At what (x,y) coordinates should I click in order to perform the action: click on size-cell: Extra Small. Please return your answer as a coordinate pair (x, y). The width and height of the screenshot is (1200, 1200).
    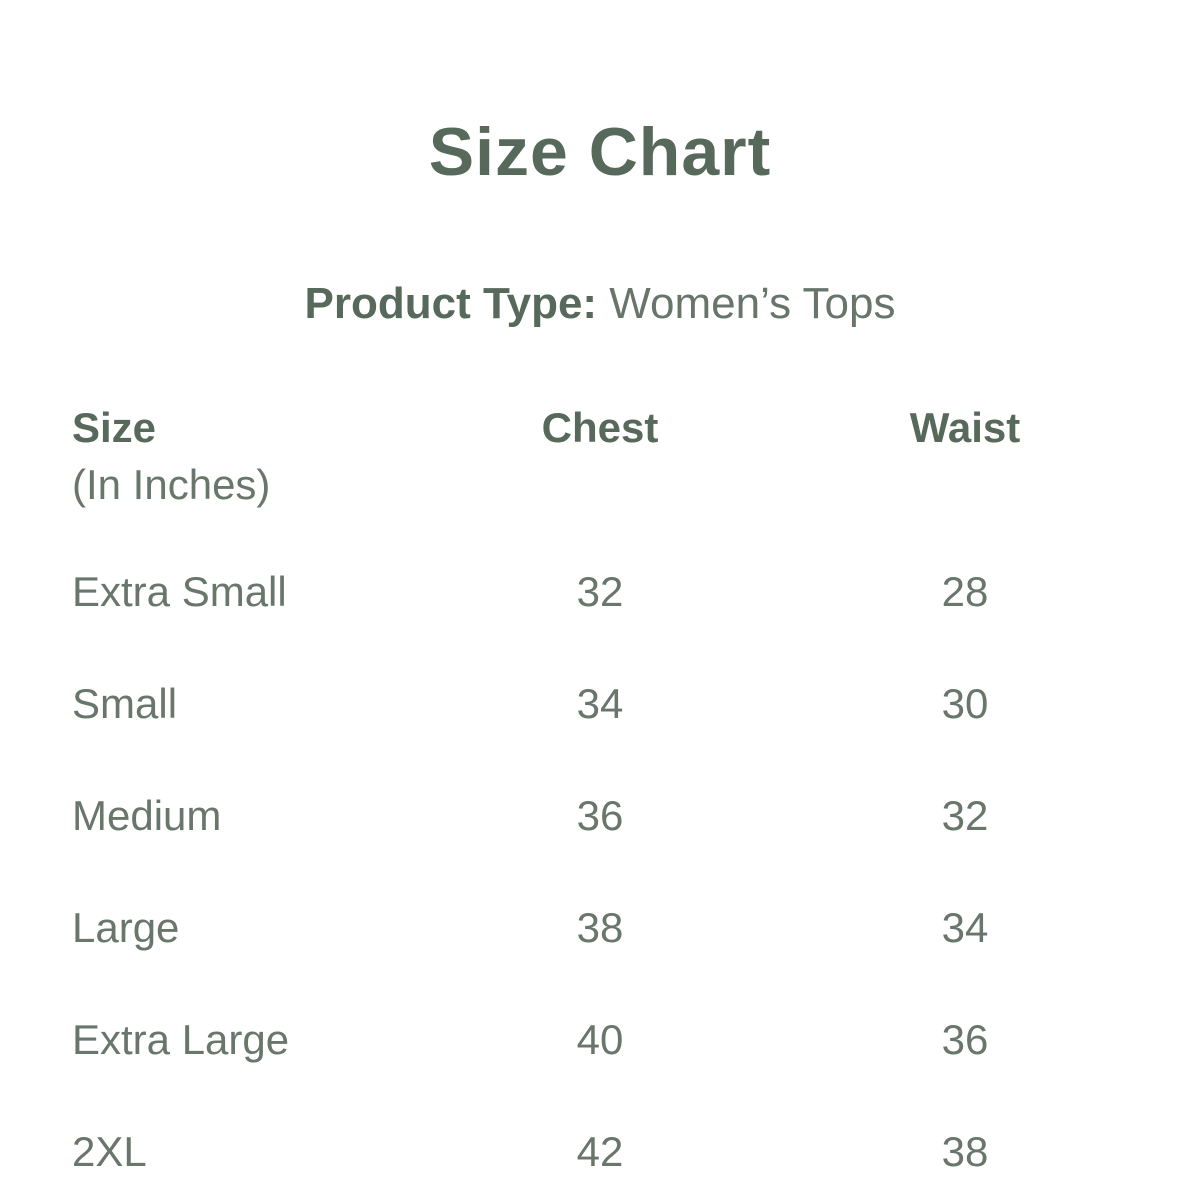
    Looking at the image, I should click on (179, 591).